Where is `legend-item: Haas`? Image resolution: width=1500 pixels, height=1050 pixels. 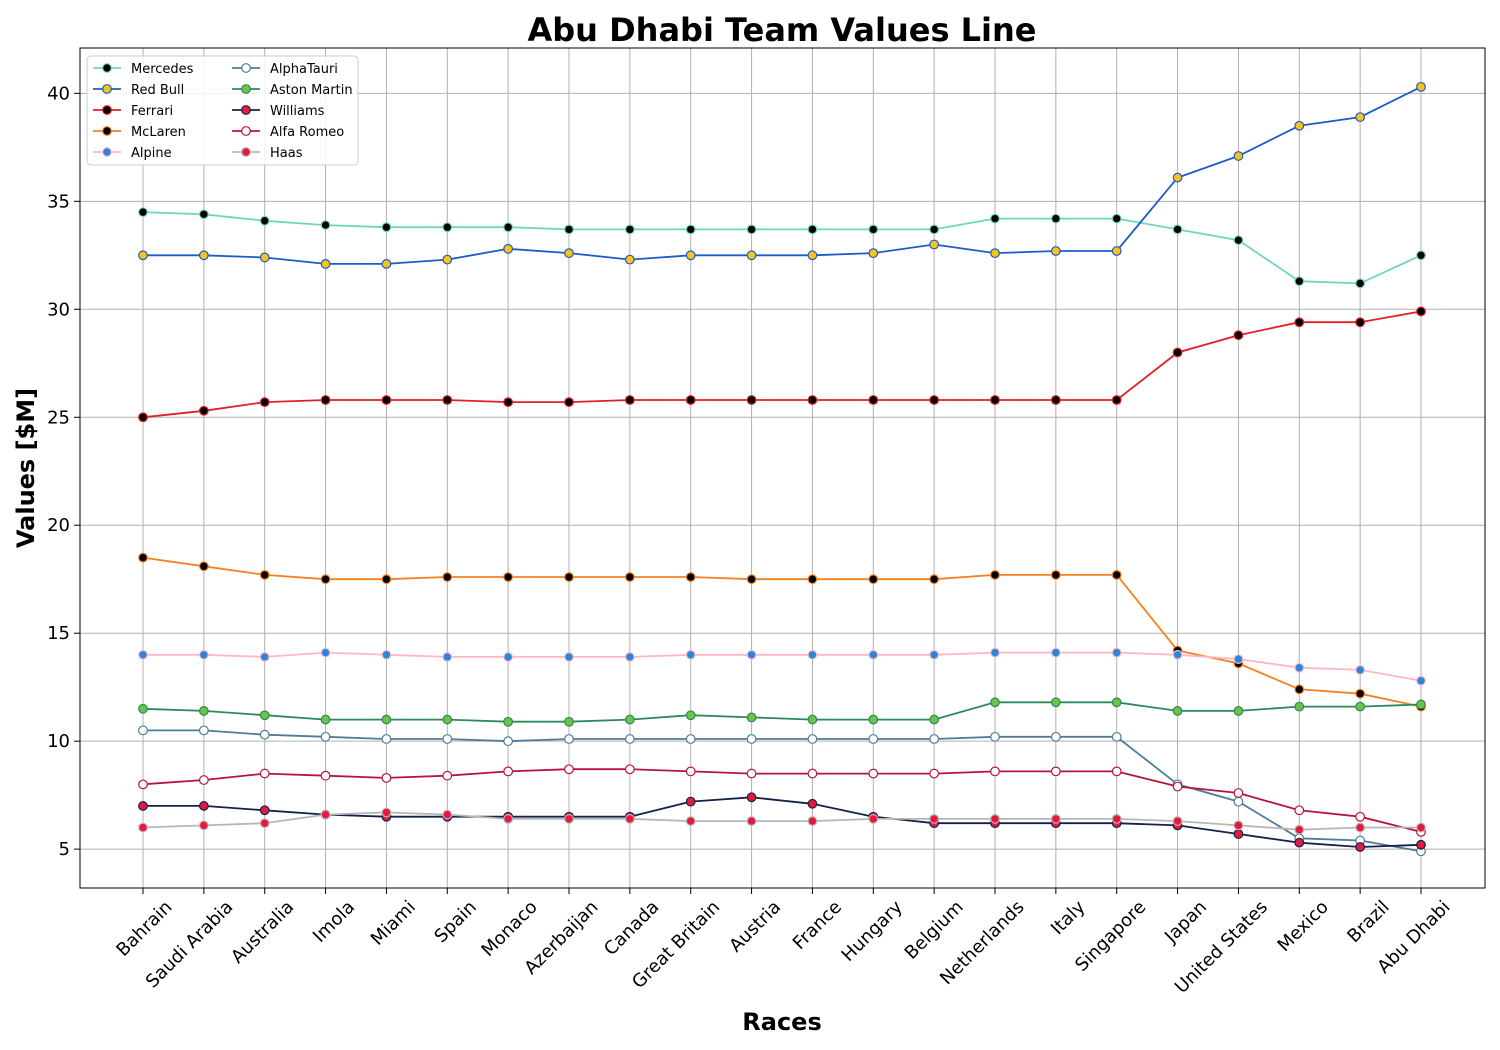
legend-item: Haas is located at coordinates (267, 153).